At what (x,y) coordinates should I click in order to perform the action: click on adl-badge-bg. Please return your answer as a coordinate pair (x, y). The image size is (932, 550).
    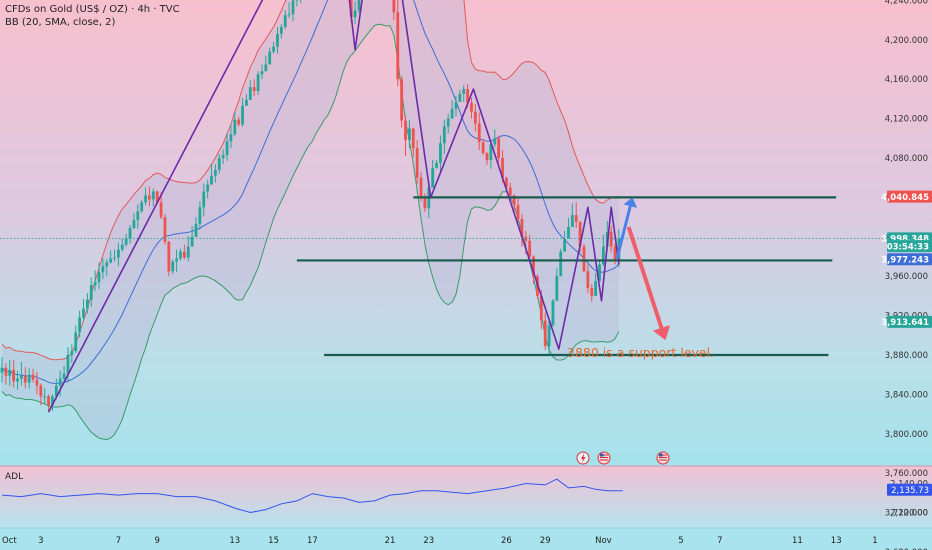
    Looking at the image, I should click on (909, 489).